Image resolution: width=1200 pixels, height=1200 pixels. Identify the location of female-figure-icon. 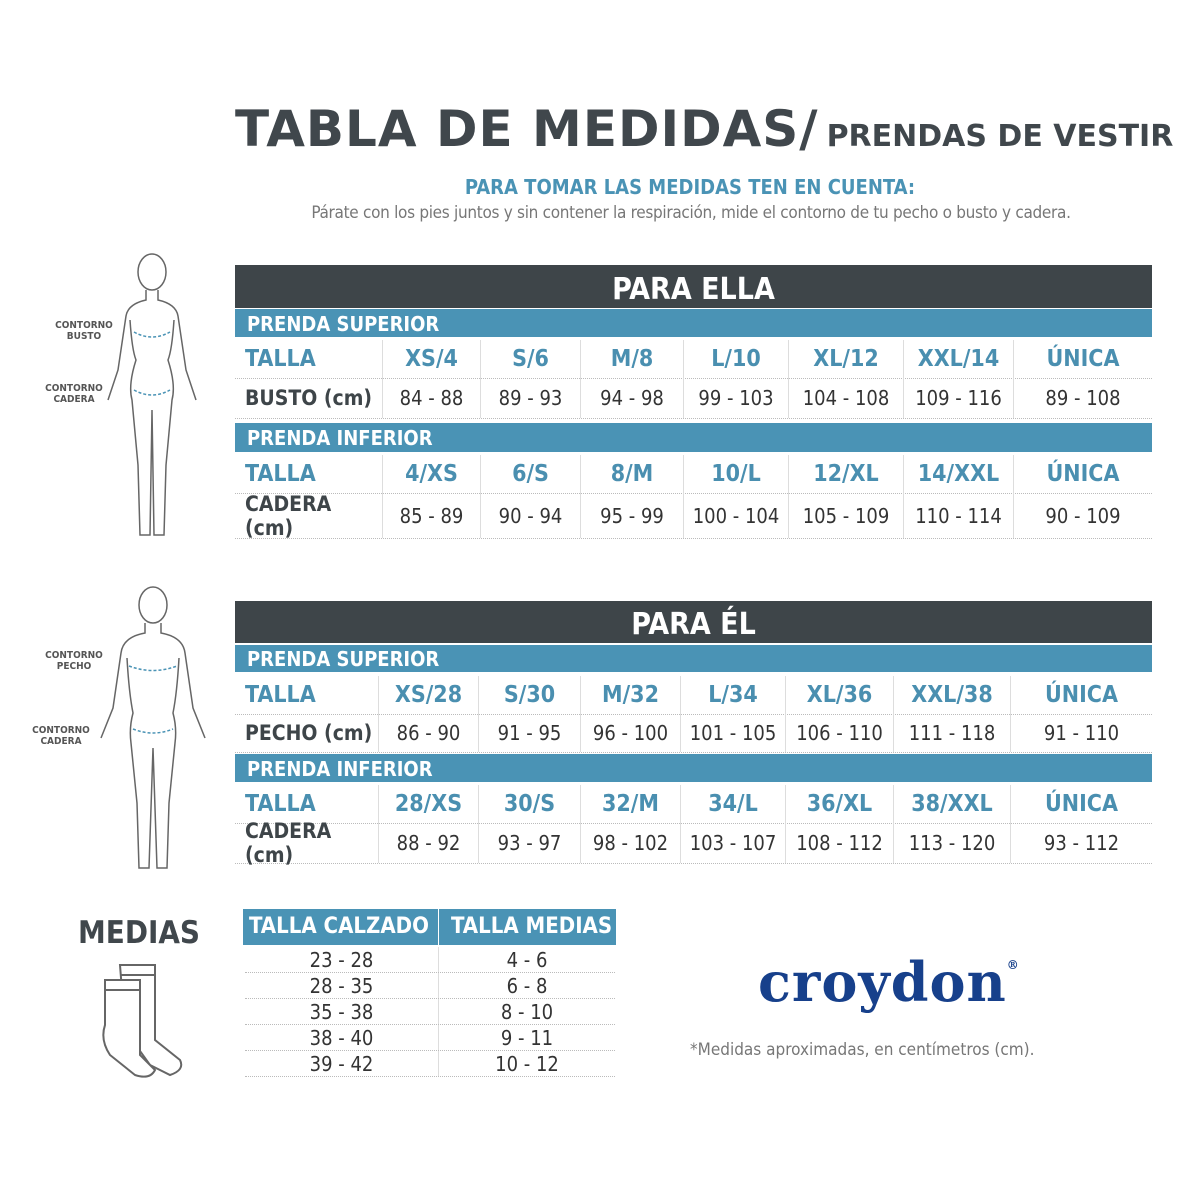
(152, 394).